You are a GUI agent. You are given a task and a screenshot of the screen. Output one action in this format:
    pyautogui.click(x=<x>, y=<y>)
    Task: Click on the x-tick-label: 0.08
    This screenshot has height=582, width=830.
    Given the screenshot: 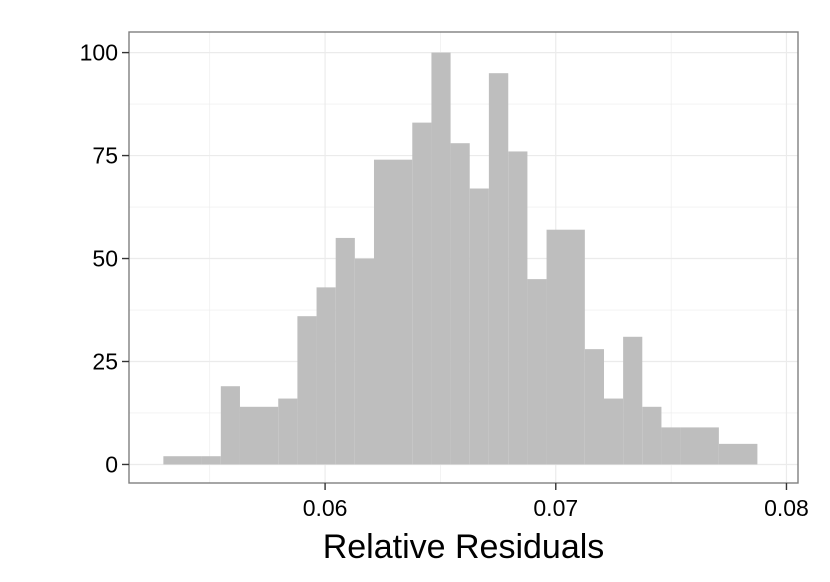 What is the action you would take?
    pyautogui.click(x=786, y=508)
    